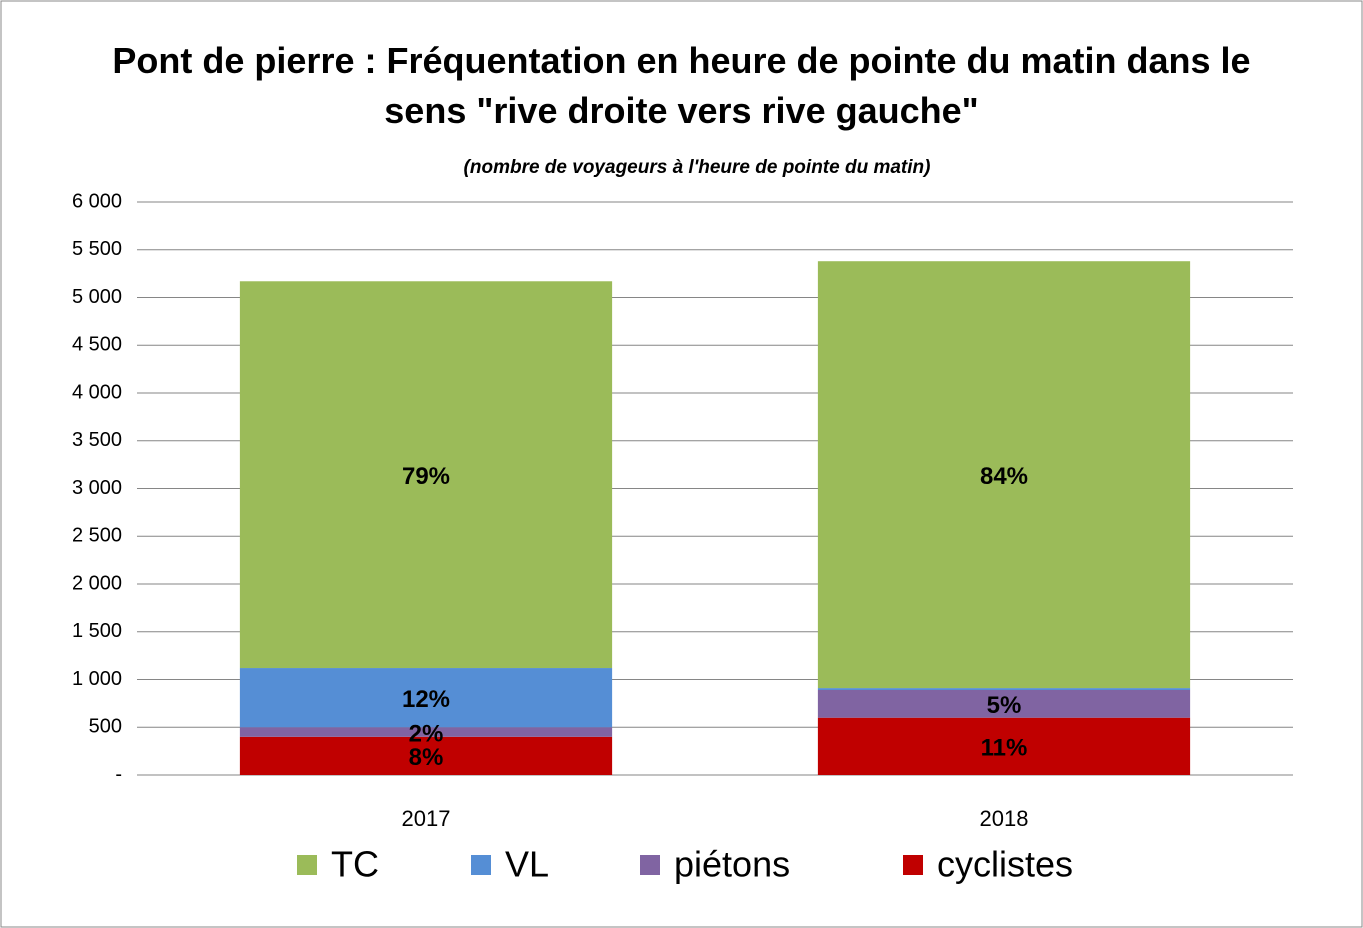 This screenshot has height=928, width=1363. Describe the element at coordinates (732, 864) in the screenshot. I see `legend-label: piétons` at that location.